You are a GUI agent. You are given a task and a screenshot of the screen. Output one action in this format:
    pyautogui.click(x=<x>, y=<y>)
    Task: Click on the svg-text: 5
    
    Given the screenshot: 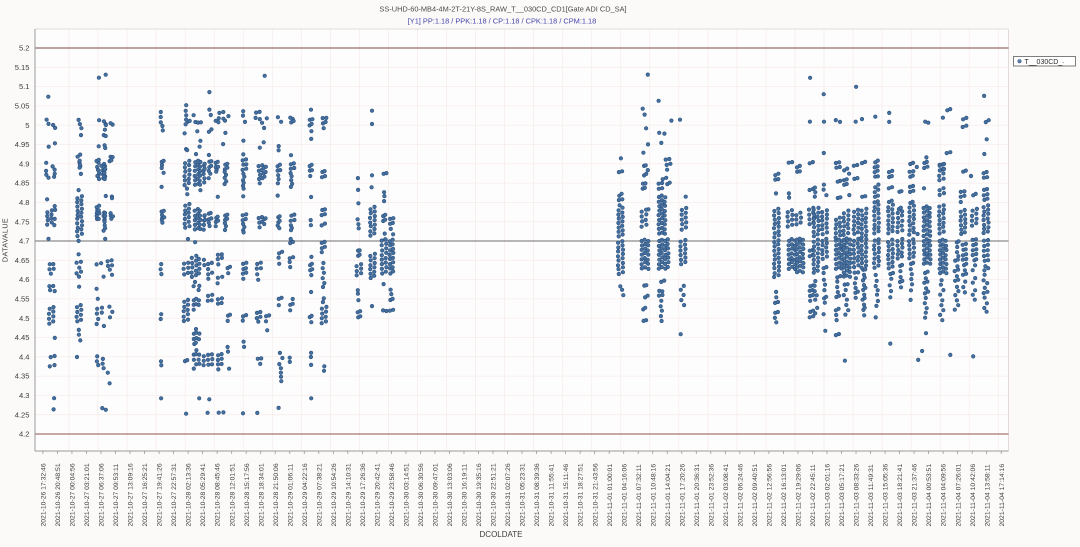 What is the action you would take?
    pyautogui.click(x=27, y=125)
    